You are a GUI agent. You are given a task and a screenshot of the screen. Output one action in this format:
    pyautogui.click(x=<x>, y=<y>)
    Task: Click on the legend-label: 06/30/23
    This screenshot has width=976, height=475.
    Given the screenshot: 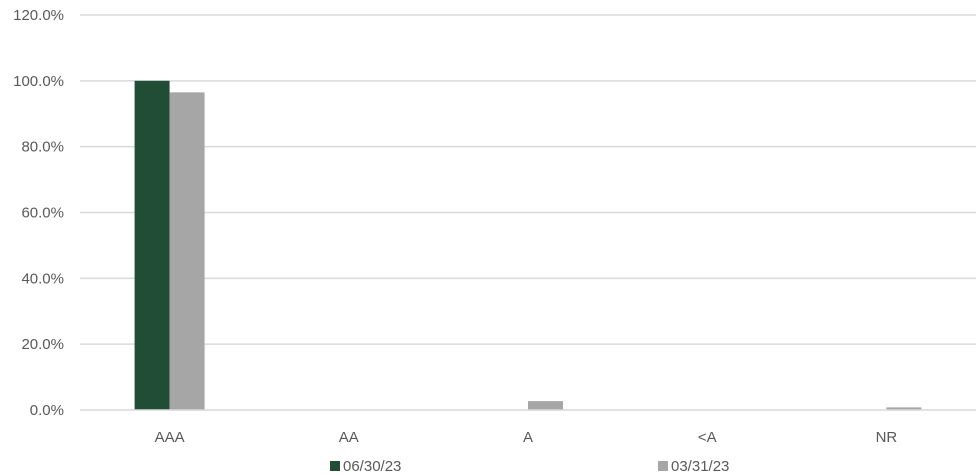 What is the action you would take?
    pyautogui.click(x=372, y=466)
    